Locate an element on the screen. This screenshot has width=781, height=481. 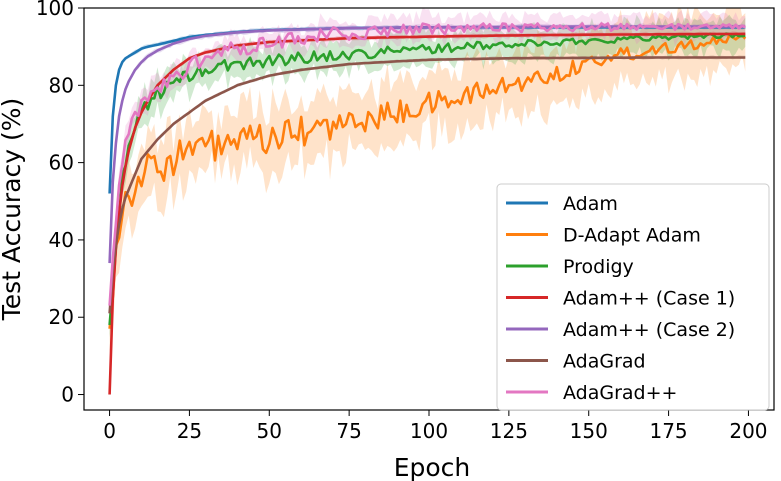
x-axis: 0 25 50 75 100 125 150 175 200 is located at coordinates (435, 426).